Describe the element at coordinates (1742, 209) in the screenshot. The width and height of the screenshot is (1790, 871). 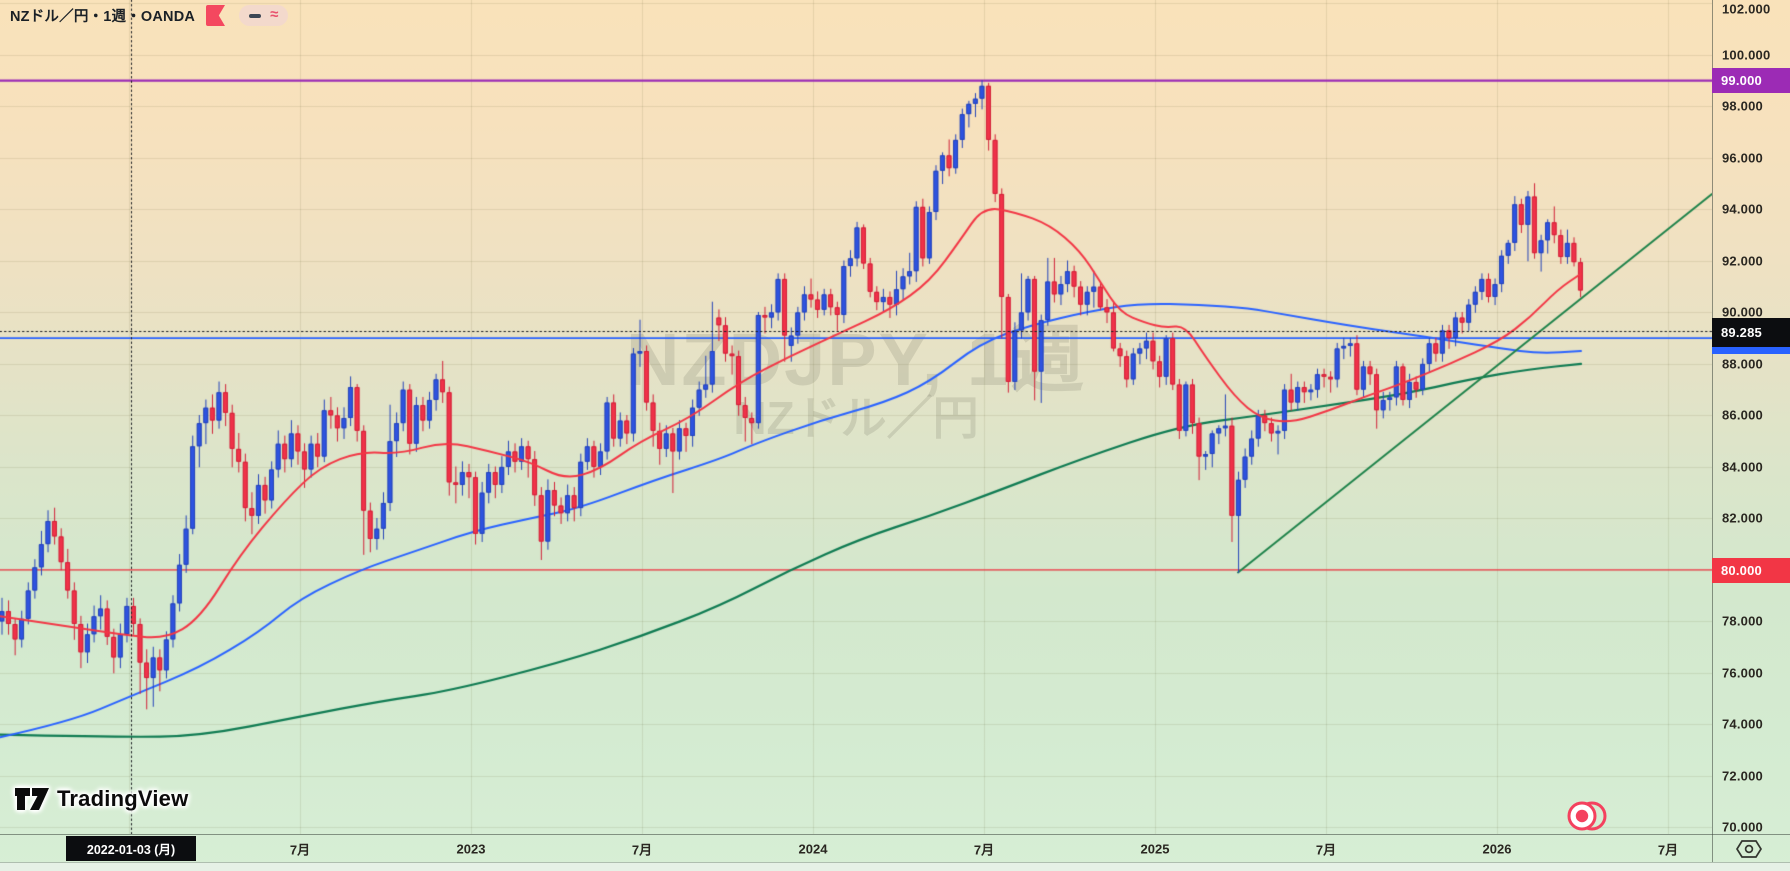
I see `price-tick-label: 94.000` at that location.